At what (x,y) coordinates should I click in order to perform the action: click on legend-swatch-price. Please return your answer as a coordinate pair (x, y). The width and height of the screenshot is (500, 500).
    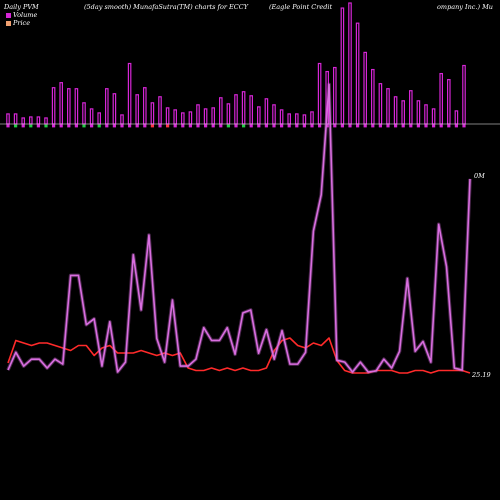
    Looking at the image, I should click on (8, 23).